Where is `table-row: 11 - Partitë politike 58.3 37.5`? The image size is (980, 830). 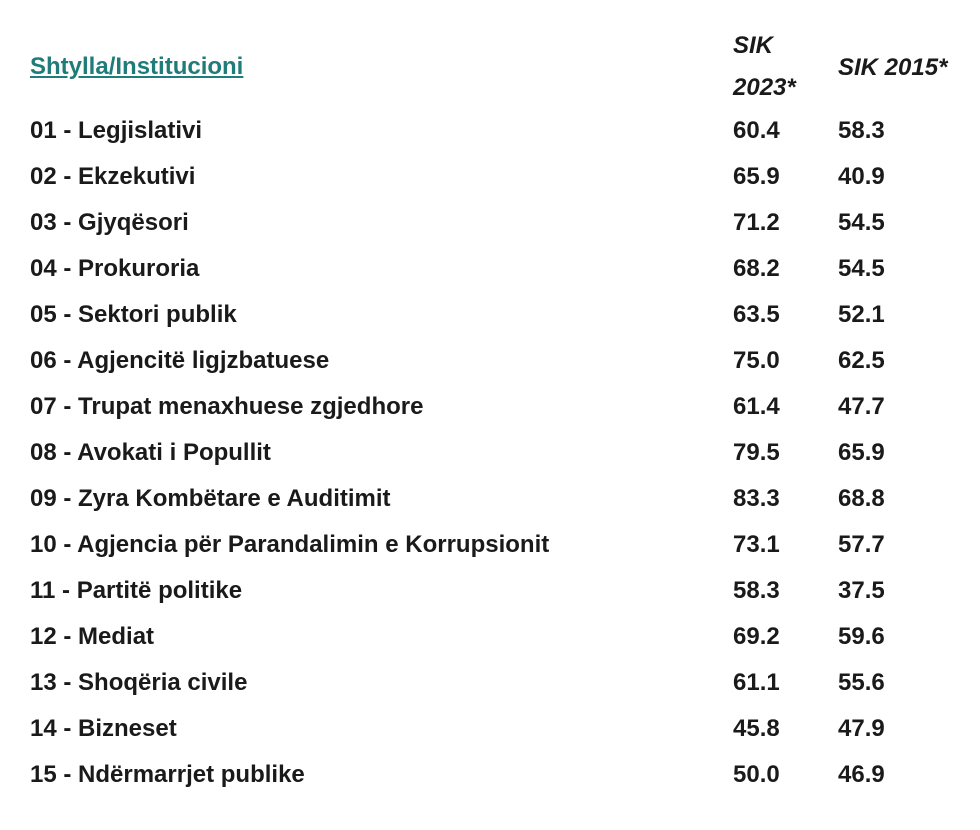
table-row: 11 - Partitë politike 58.3 37.5 is located at coordinates (500, 591).